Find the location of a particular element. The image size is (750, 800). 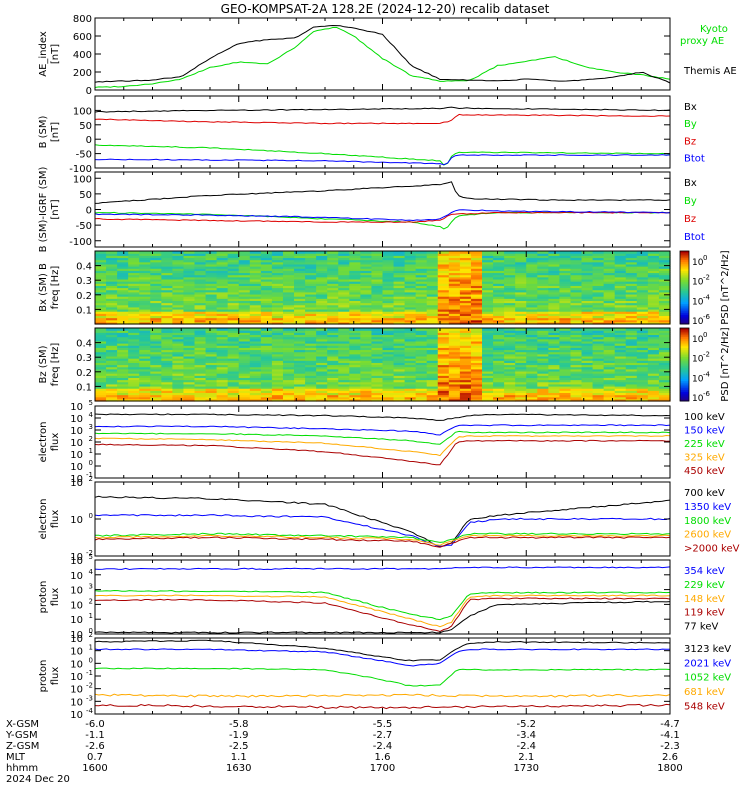

y-tick-exponent: 5 is located at coordinates (91, 403).